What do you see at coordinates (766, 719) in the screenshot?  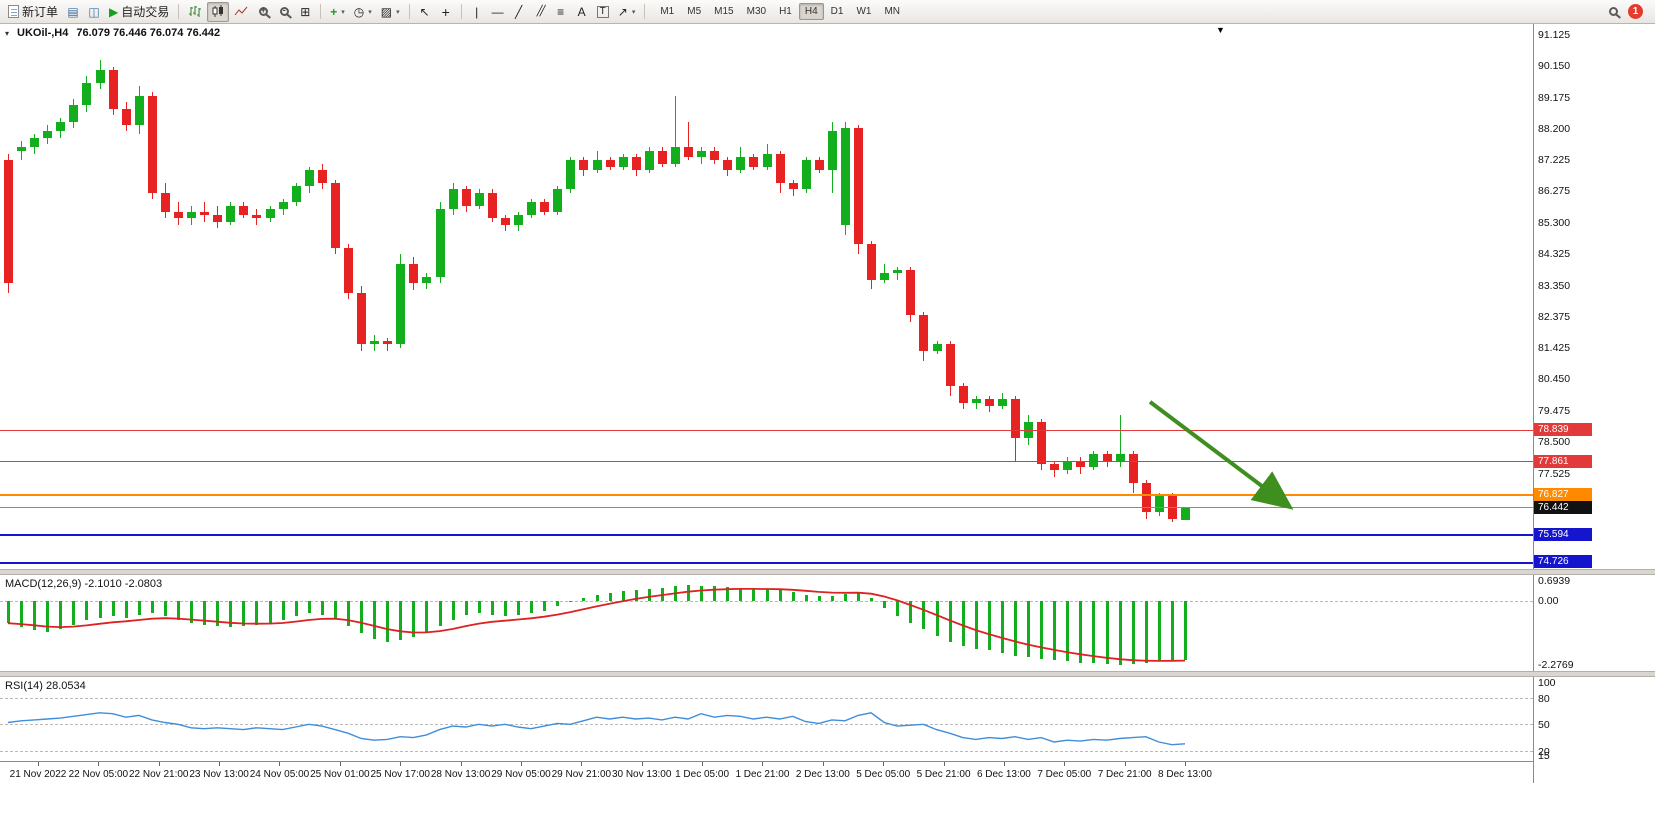 I see `rsi-panel: RSI(14) 28.0534` at bounding box center [766, 719].